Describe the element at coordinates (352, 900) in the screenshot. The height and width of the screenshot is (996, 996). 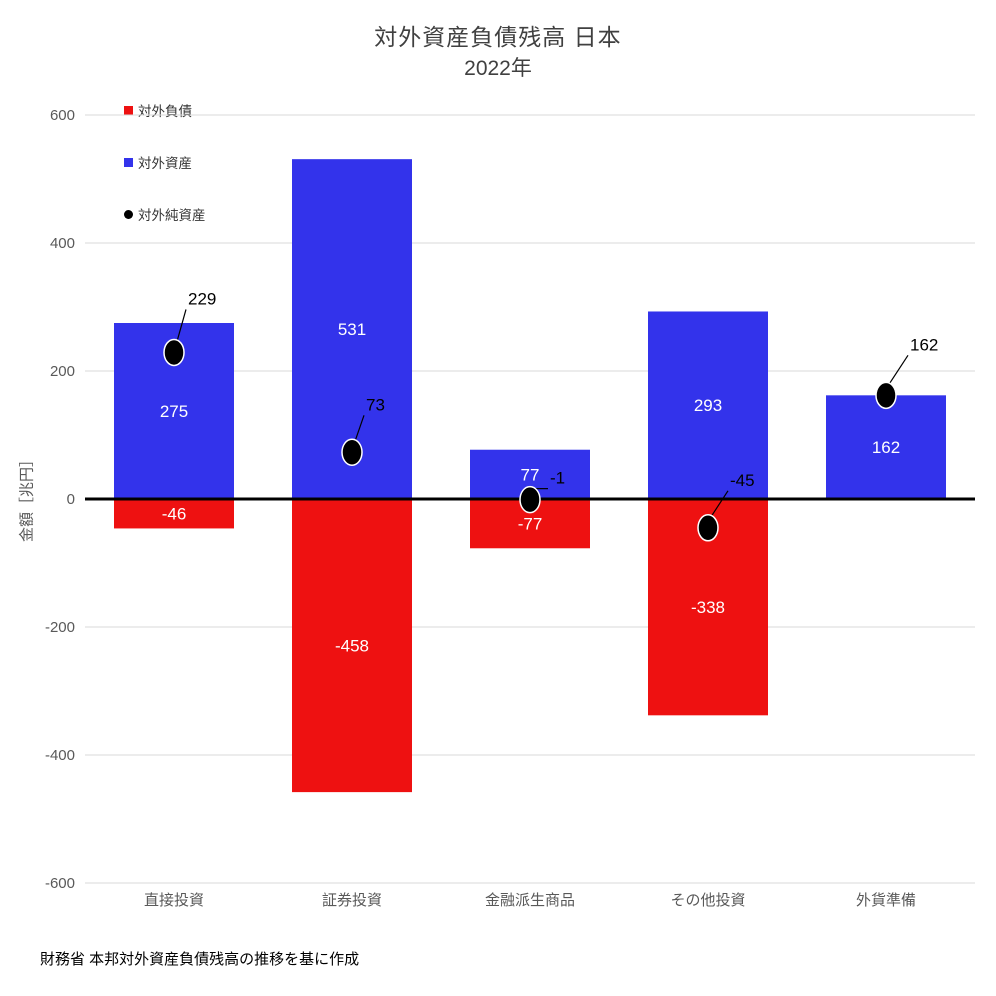
I see `category-label: 証券投資` at that location.